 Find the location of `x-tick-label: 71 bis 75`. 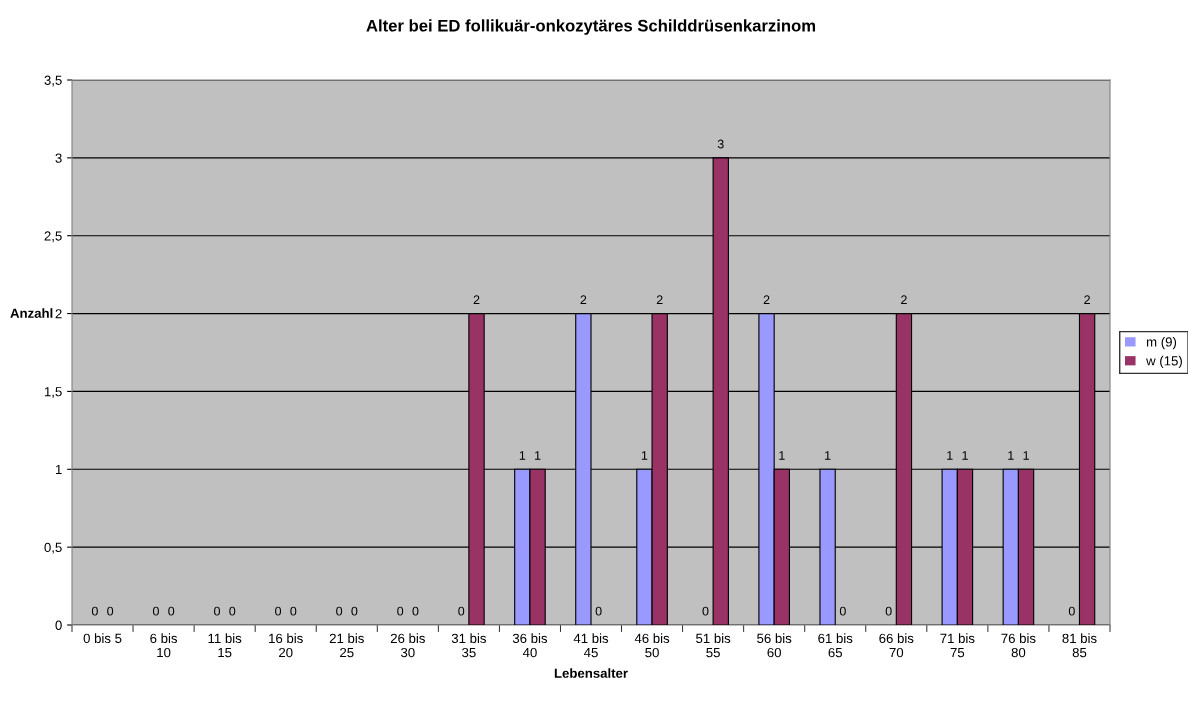

x-tick-label: 71 bis 75 is located at coordinates (957, 645).